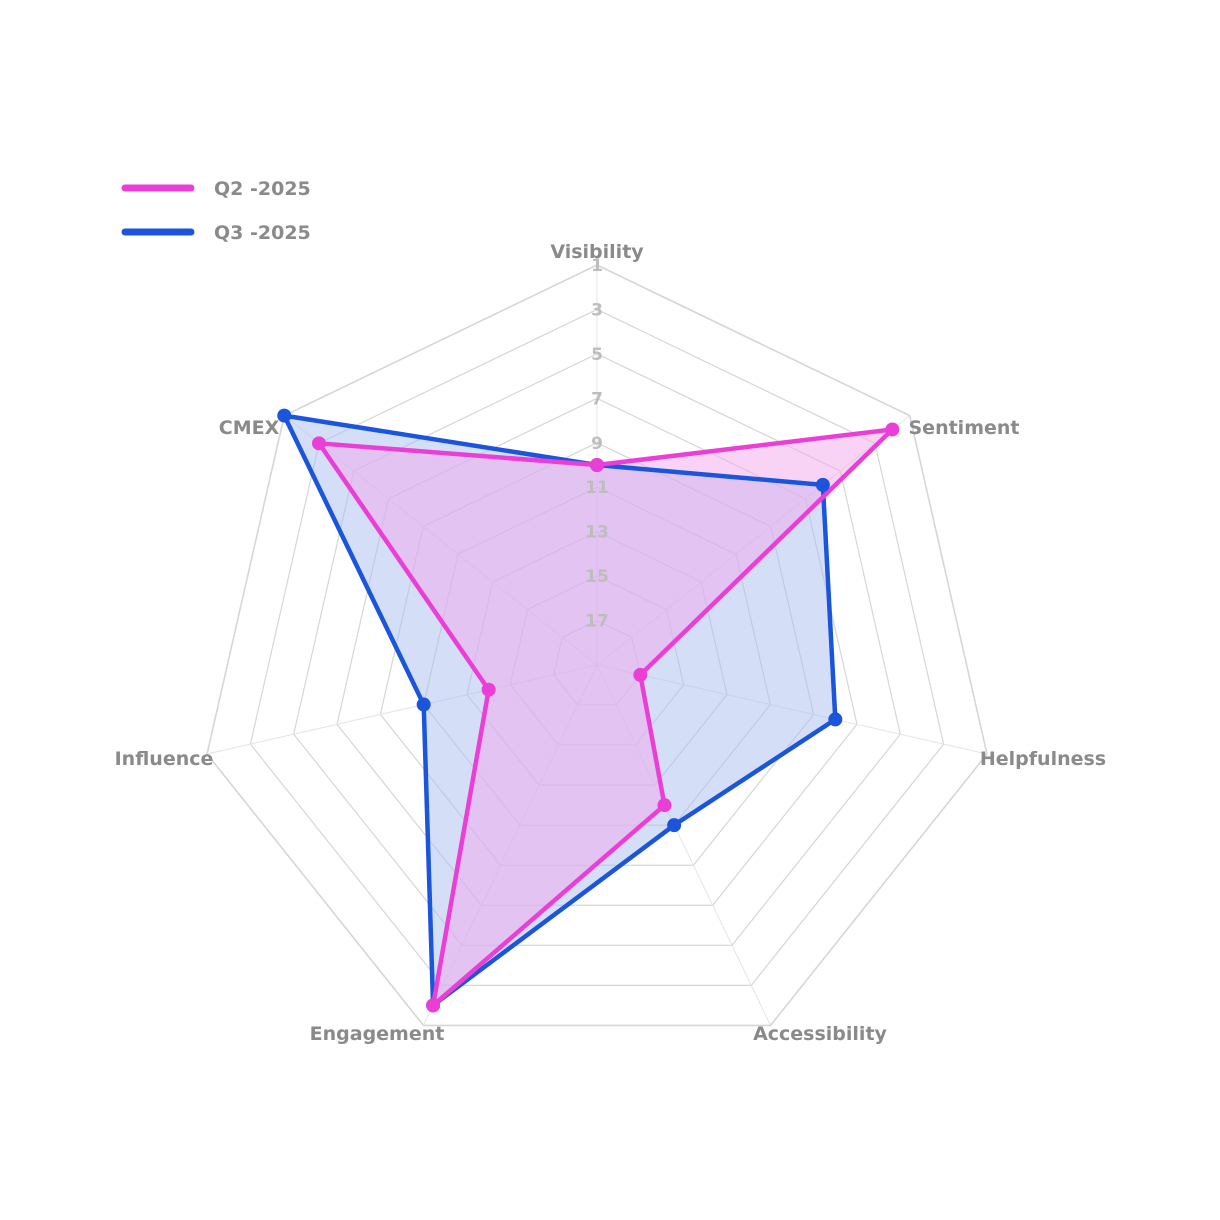 The width and height of the screenshot is (1220, 1220). What do you see at coordinates (674, 825) in the screenshot?
I see `series-point-1-accessibility` at bounding box center [674, 825].